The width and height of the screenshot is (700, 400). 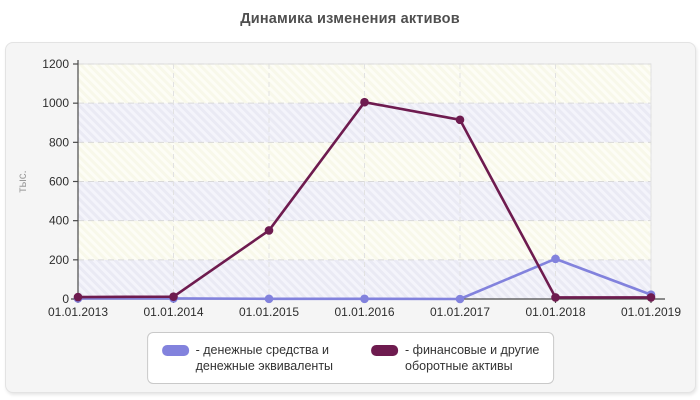 What do you see at coordinates (555, 312) in the screenshot?
I see `svg-text: 01.01.2018` at bounding box center [555, 312].